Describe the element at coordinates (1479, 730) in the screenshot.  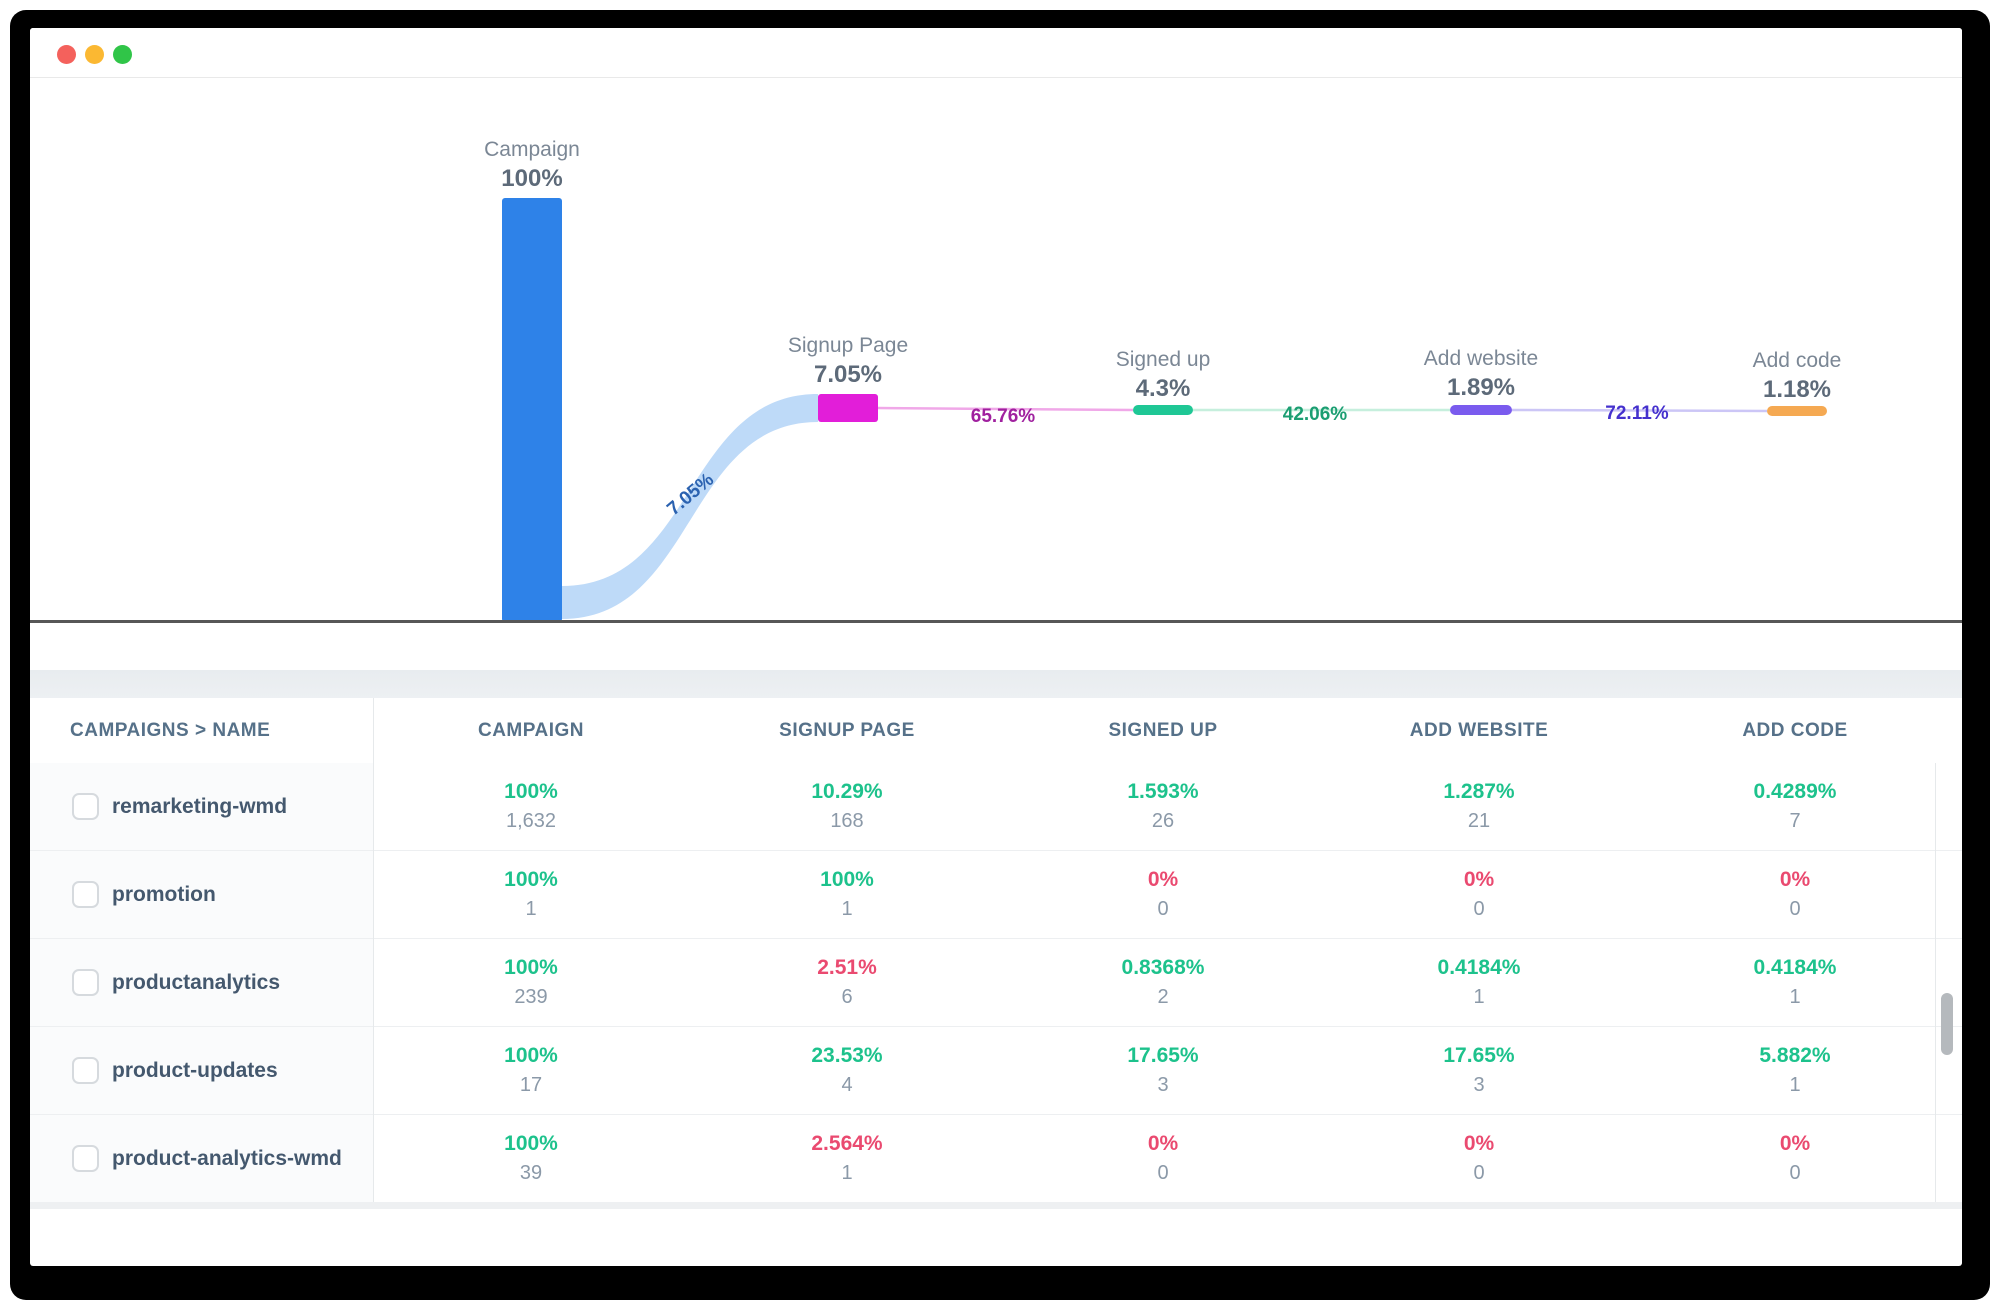
I see `column-header-add-website: ADD WEBSITE` at that location.